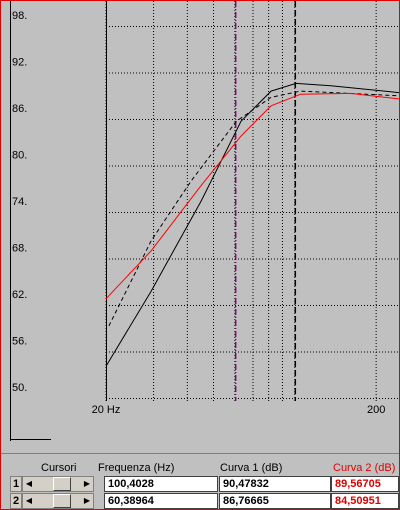  What do you see at coordinates (19, 295) in the screenshot?
I see `y-tick-label: 62.` at bounding box center [19, 295].